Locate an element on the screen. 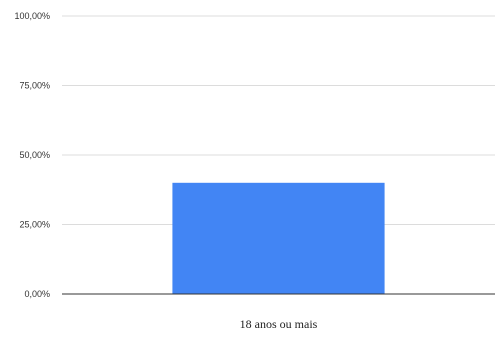 The image size is (500, 338). y-tick-label: 50,00% is located at coordinates (34, 155).